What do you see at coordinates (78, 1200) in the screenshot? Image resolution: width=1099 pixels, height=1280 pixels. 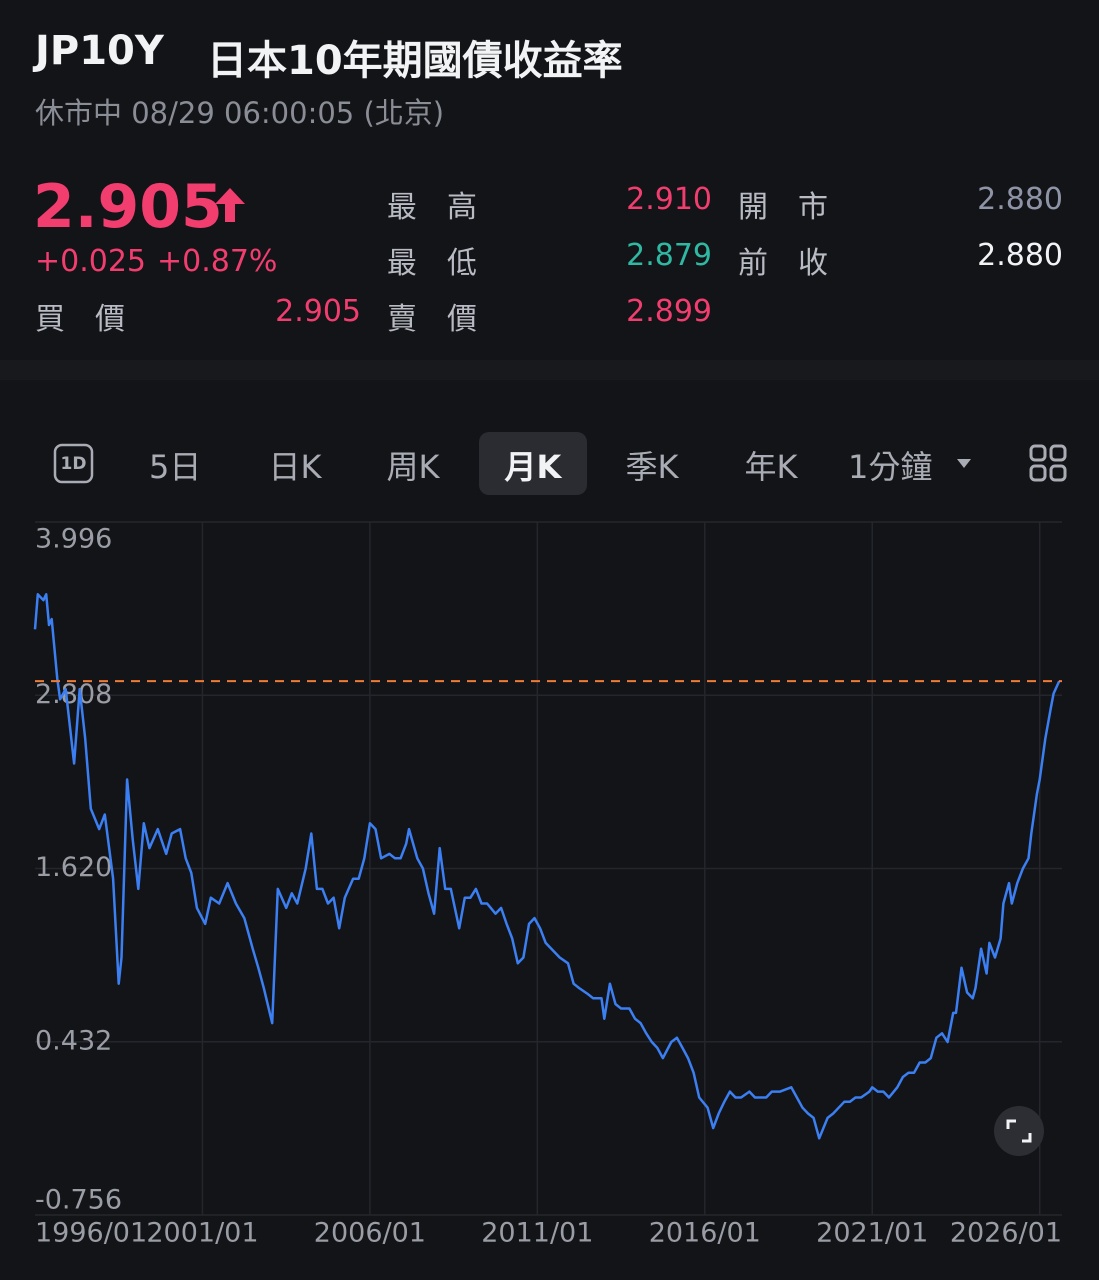 I see `y-tick-label: -0.756` at bounding box center [78, 1200].